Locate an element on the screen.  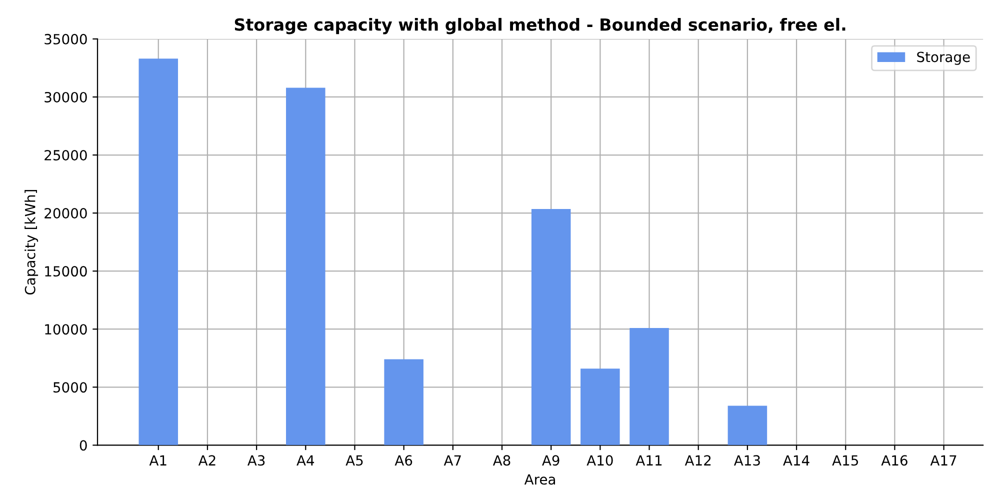
y-tick-label: 25000 is located at coordinates (65, 155).